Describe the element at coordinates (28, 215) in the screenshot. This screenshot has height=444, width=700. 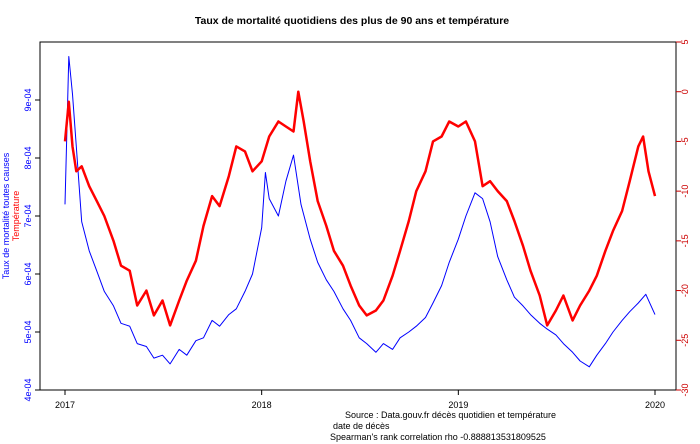
I see `left-tick-label-3: 7e-04` at that location.